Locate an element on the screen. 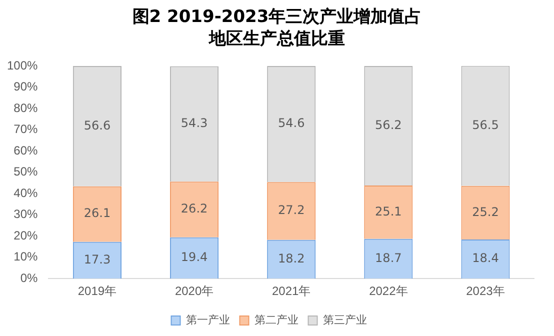 This screenshot has width=554, height=336. y-tick-label: 50% is located at coordinates (26, 171).